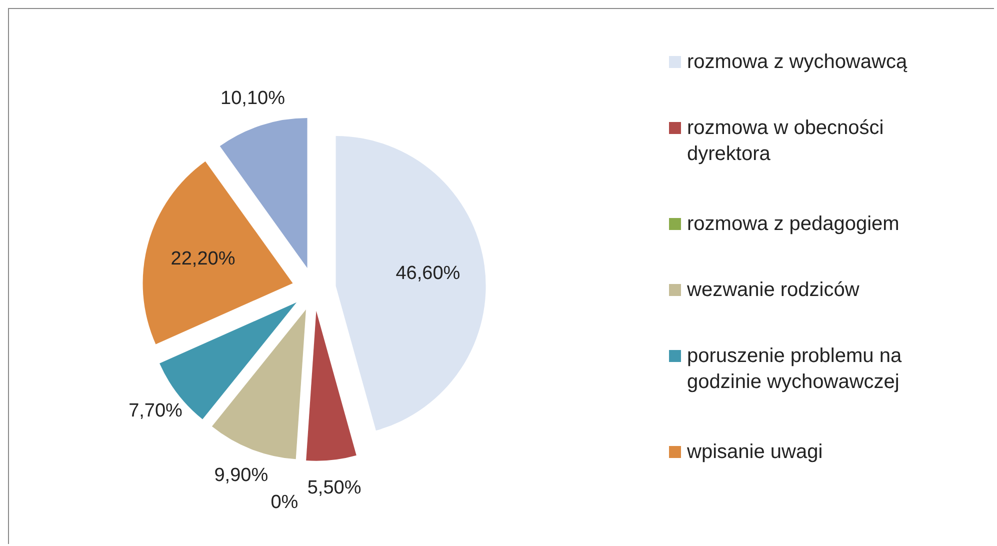 The image size is (997, 546). Describe the element at coordinates (797, 62) in the screenshot. I see `legend-label: rozmowa z wychowawcą` at that location.